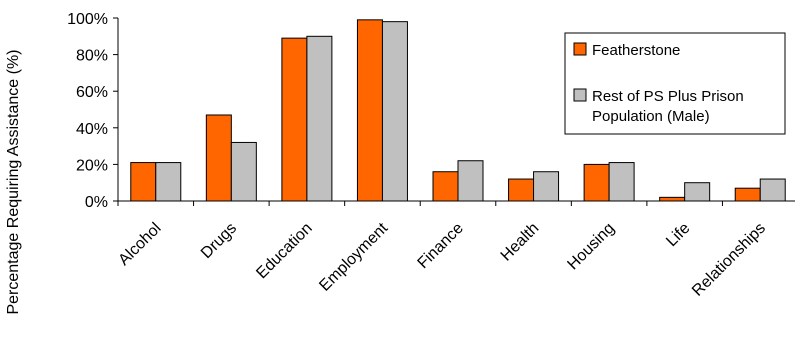  What do you see at coordinates (772, 190) in the screenshot?
I see `bar-rest-of-ps-plus-relationships` at bounding box center [772, 190].